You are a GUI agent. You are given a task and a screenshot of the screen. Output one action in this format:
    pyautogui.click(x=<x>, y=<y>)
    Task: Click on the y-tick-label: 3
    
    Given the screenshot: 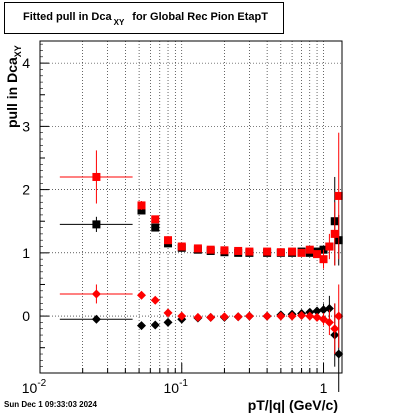 What is the action you would take?
    pyautogui.click(x=26, y=126)
    